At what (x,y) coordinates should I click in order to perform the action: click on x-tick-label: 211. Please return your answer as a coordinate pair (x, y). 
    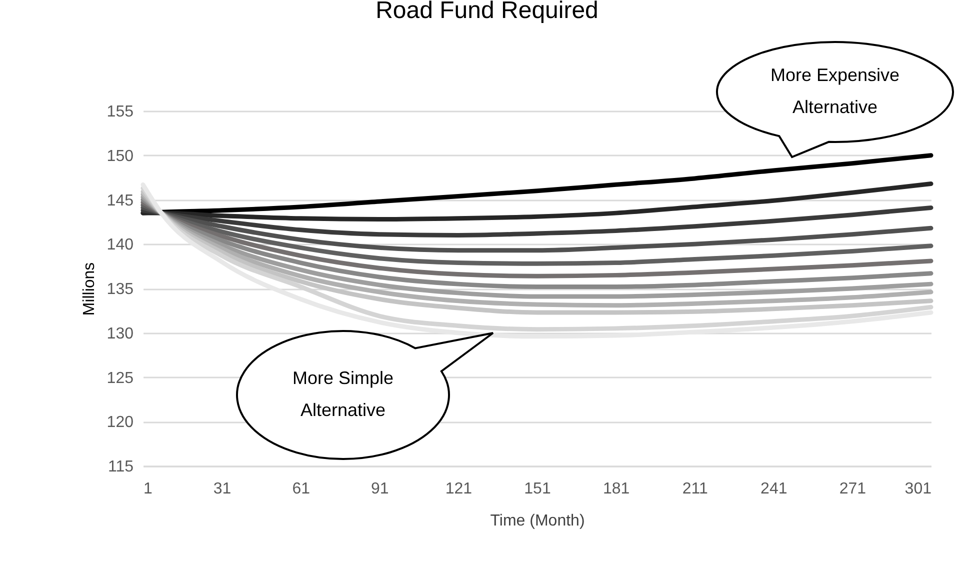
    Looking at the image, I should click on (695, 489).